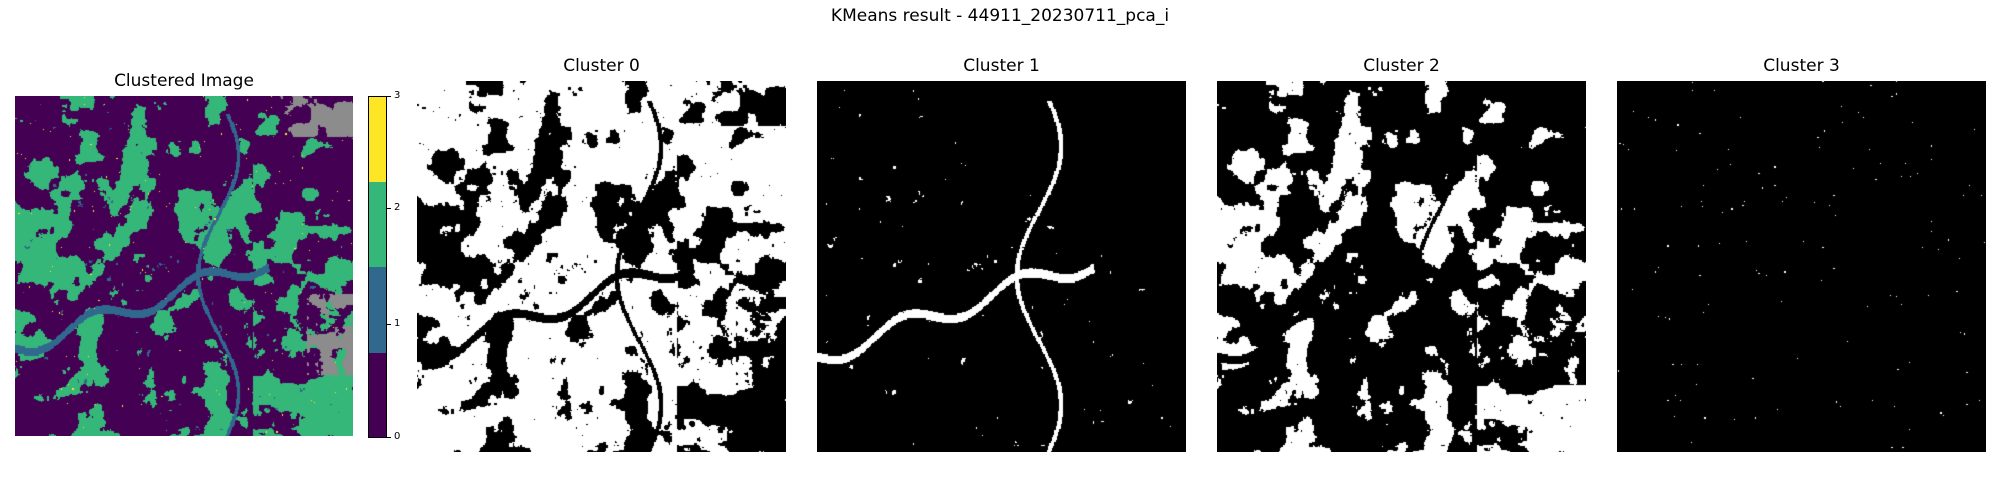 The height and width of the screenshot is (500, 2000). I want to click on cluster-3-mask, so click(1801, 266).